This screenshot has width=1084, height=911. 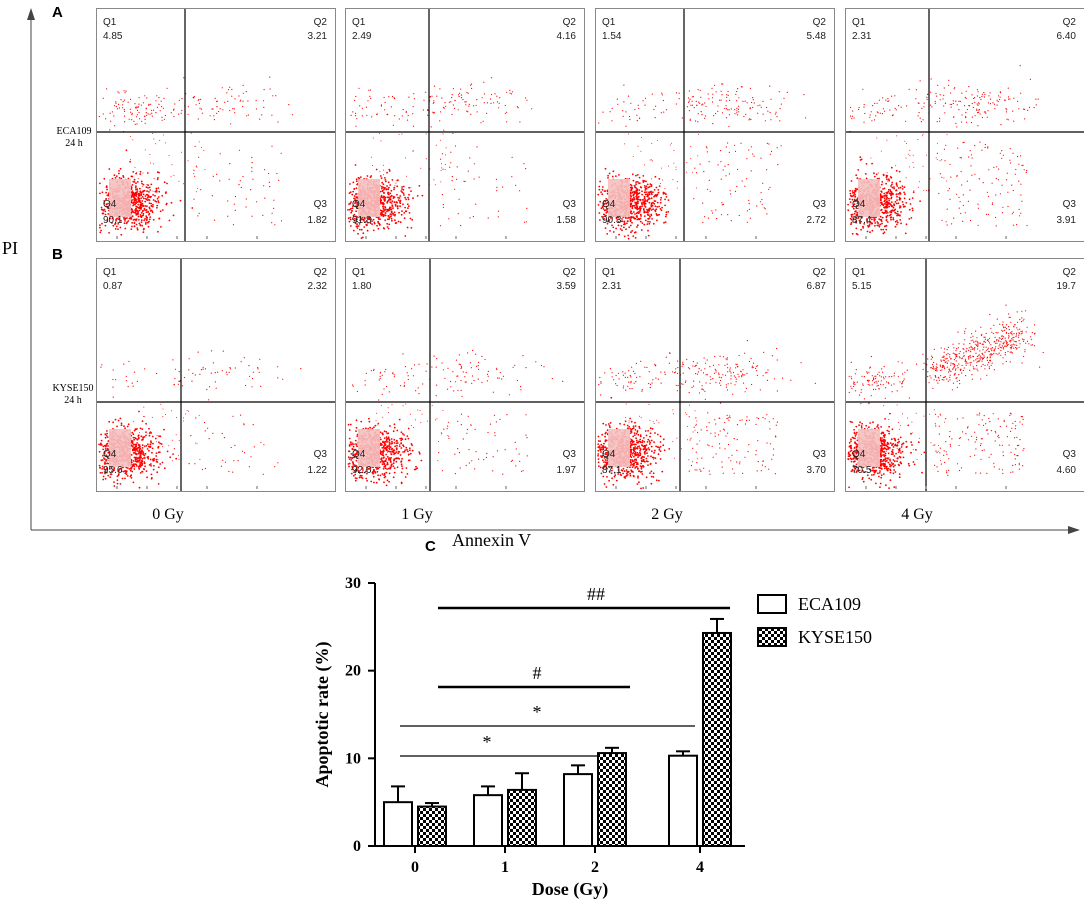 I want to click on quadrant-q1-value: 1.80, so click(x=362, y=286).